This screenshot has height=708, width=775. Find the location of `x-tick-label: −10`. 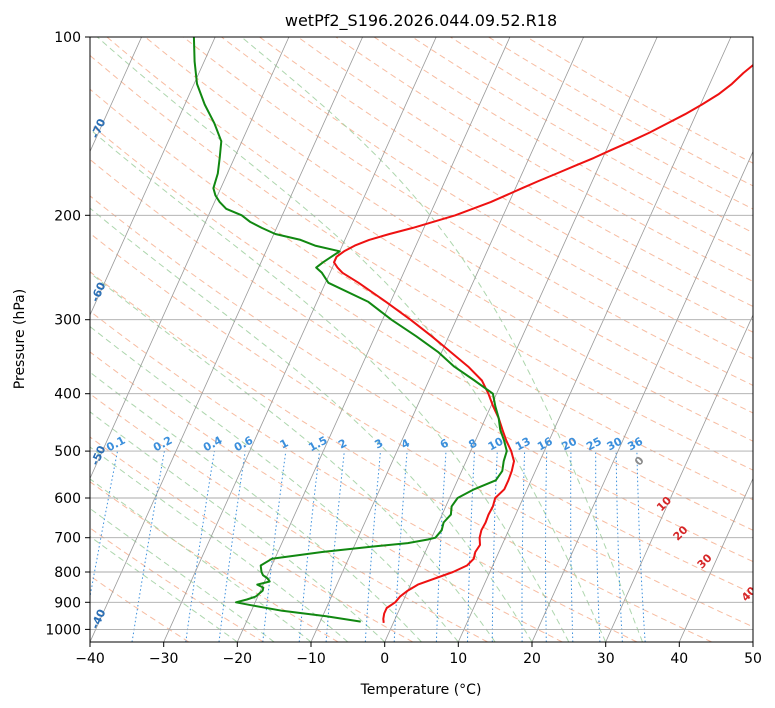

x-tick-label: −10 is located at coordinates (311, 659).